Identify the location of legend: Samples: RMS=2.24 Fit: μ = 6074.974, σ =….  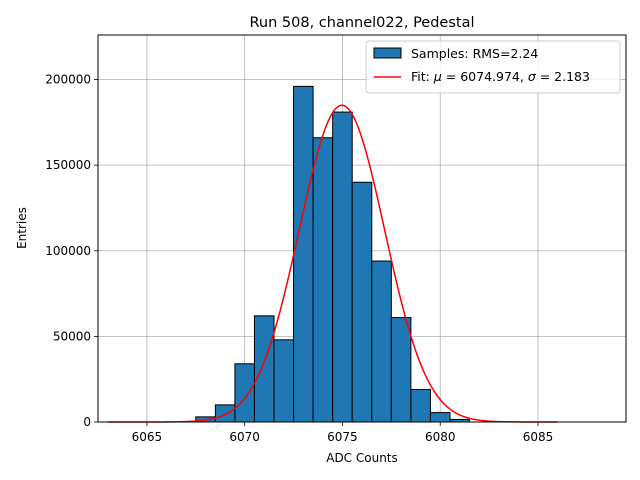
(493, 67).